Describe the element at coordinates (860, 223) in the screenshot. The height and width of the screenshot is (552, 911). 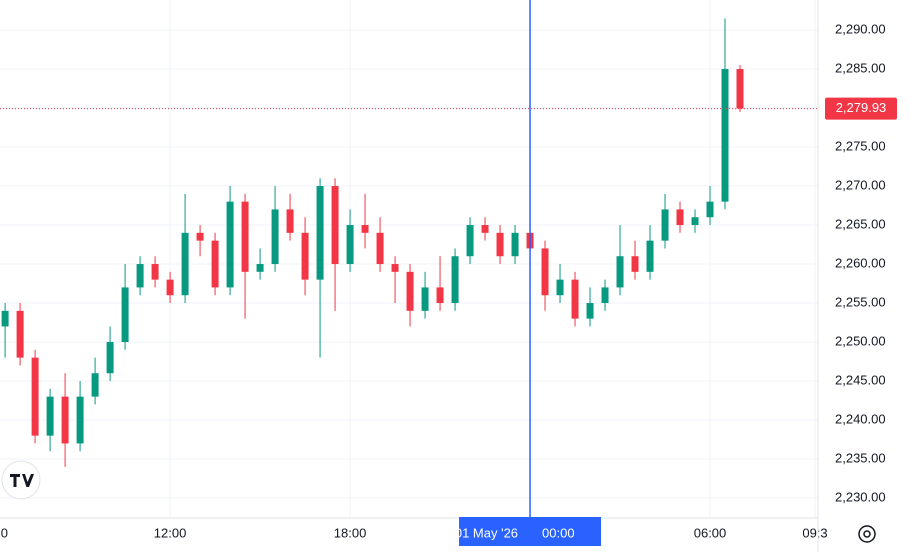
I see `y-tick-label: 2,265.00` at that location.